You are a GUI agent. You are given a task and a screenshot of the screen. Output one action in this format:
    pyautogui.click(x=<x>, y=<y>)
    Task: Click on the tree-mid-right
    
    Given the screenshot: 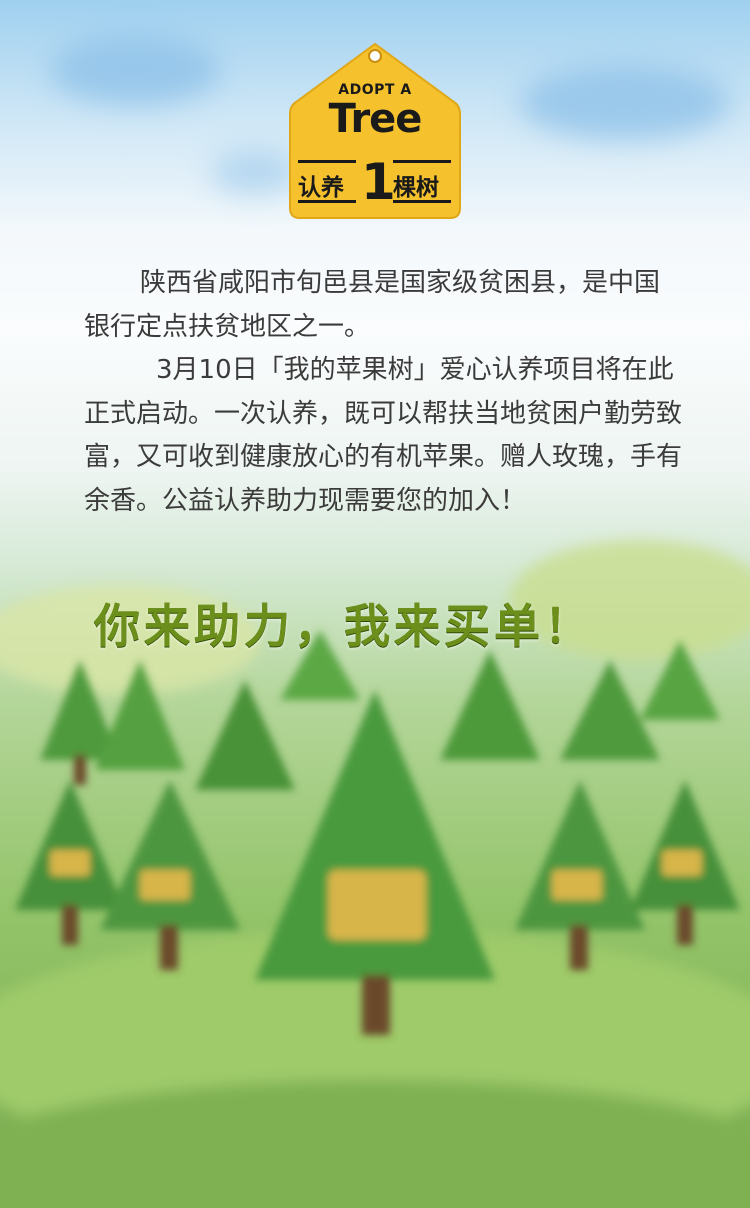 What is the action you would take?
    pyautogui.click(x=685, y=862)
    